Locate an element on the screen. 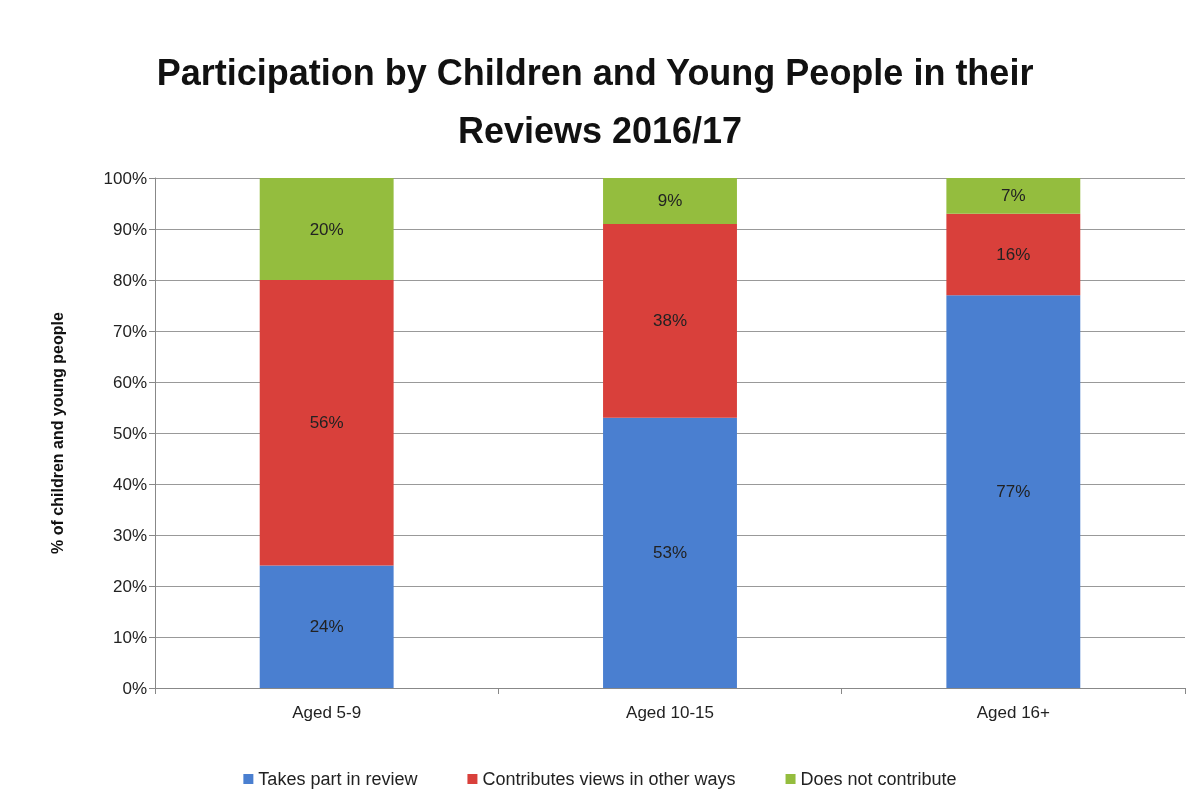 The height and width of the screenshot is (805, 1200). data-label: 53% is located at coordinates (670, 553).